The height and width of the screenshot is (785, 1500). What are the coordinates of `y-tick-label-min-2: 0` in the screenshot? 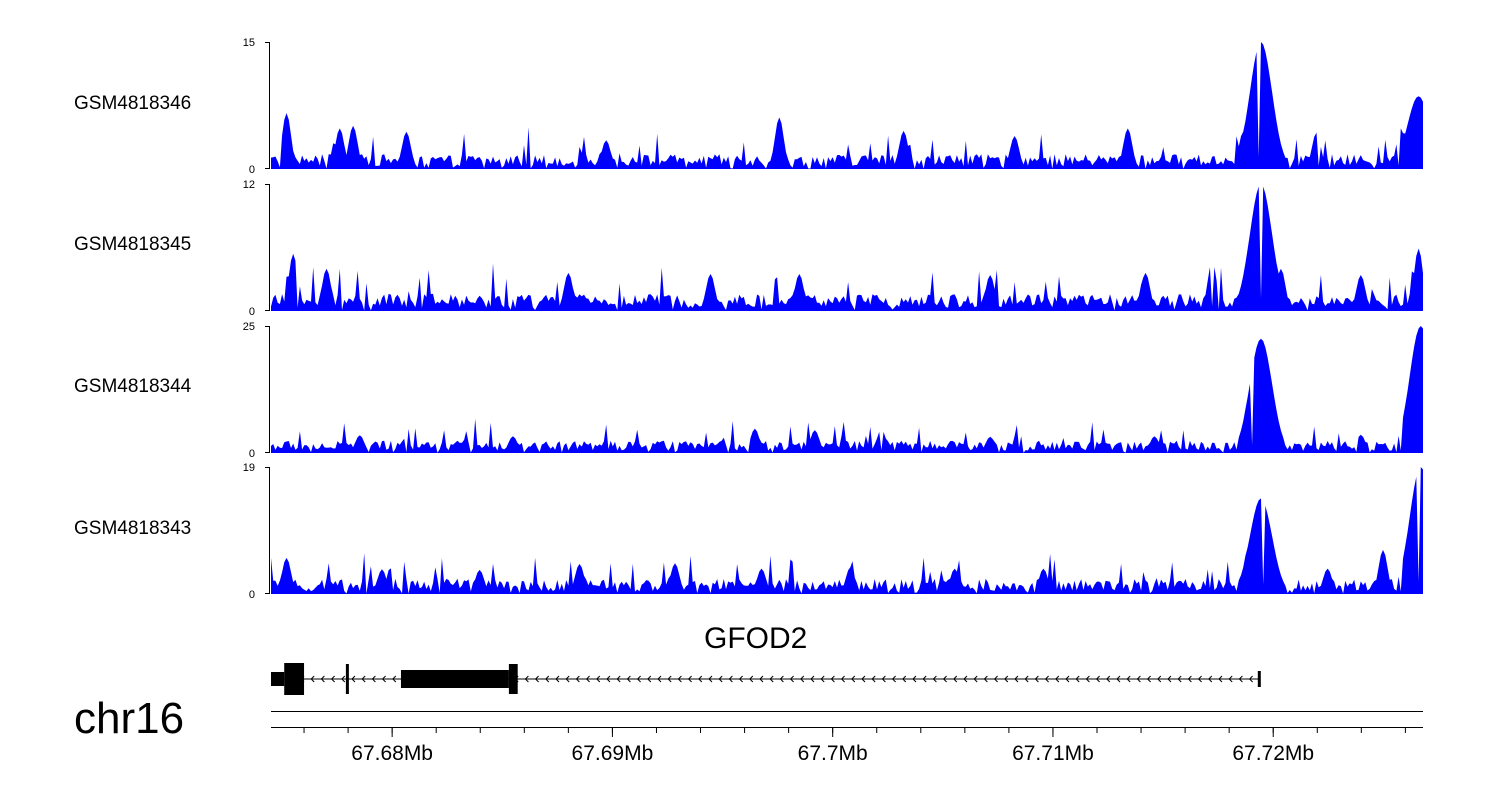 It's located at (252, 312).